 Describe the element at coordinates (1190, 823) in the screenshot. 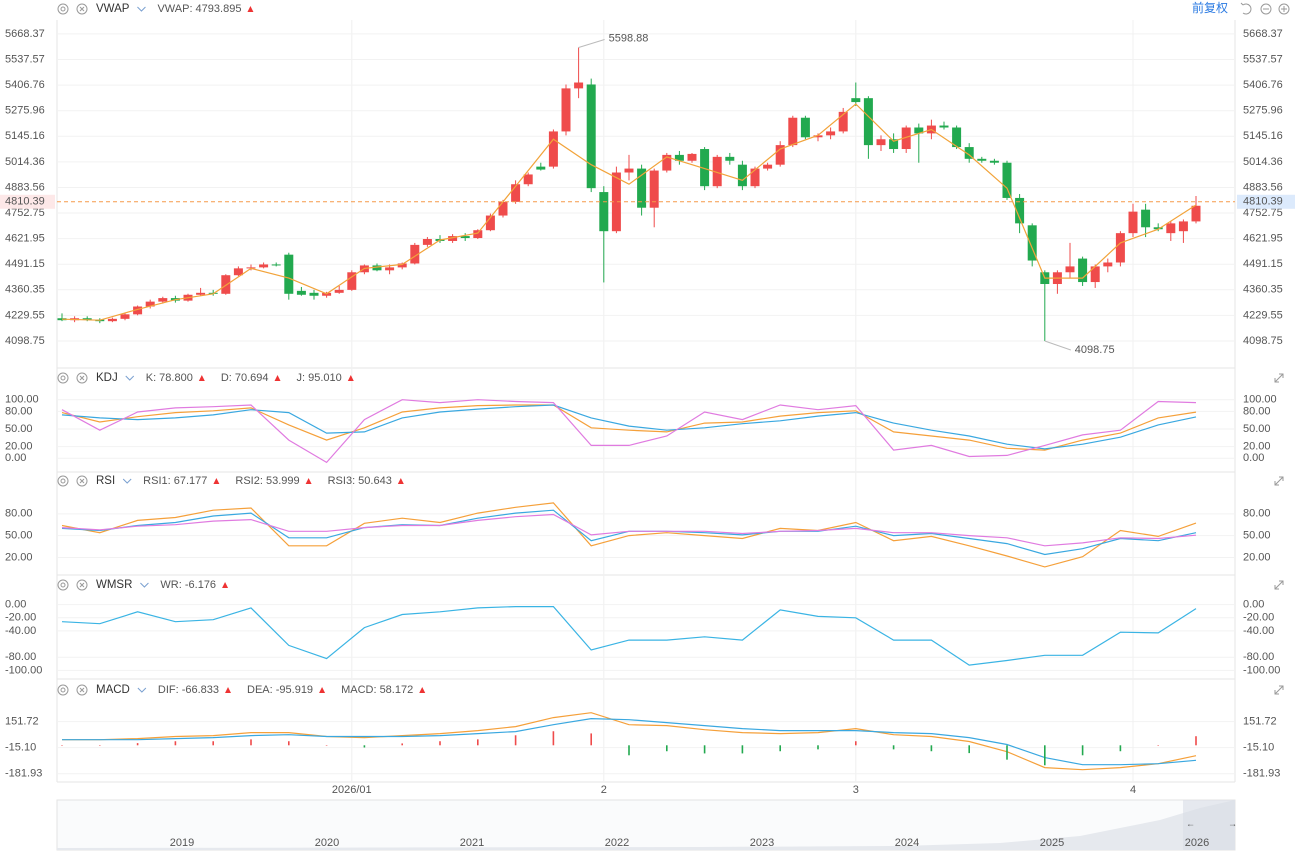

I see `navigator-handle: ←` at that location.